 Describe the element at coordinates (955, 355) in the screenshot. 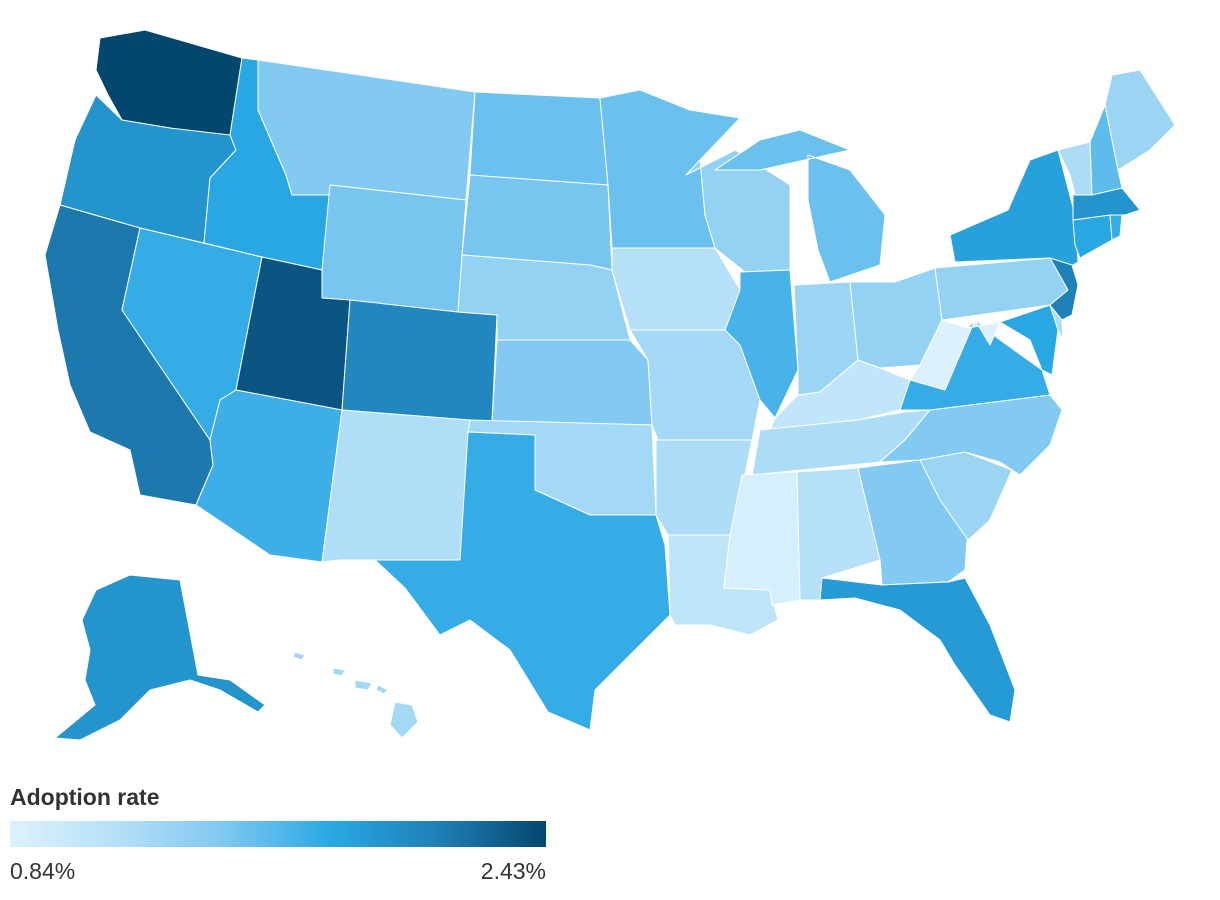

I see `state-WV` at that location.